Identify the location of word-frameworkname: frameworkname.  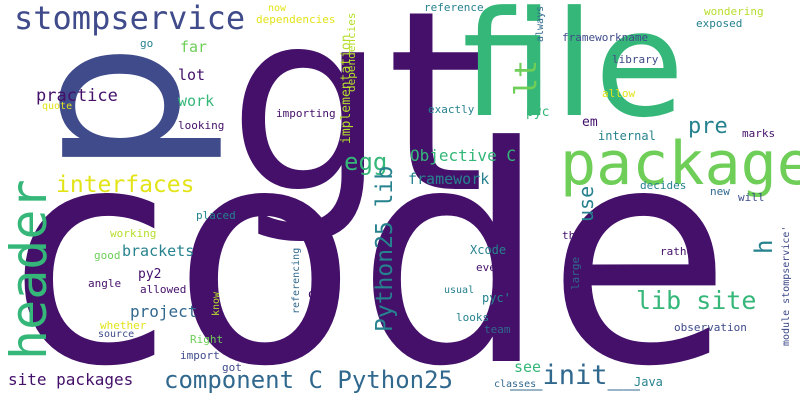
(605, 37).